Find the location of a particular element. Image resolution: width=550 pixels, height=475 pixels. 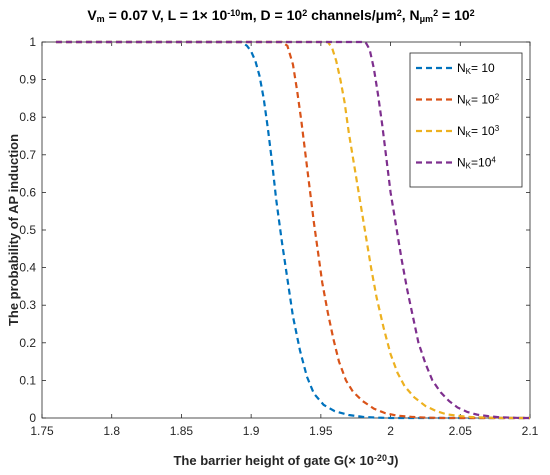

y-tick-label: 0.8 is located at coordinates (27, 117).